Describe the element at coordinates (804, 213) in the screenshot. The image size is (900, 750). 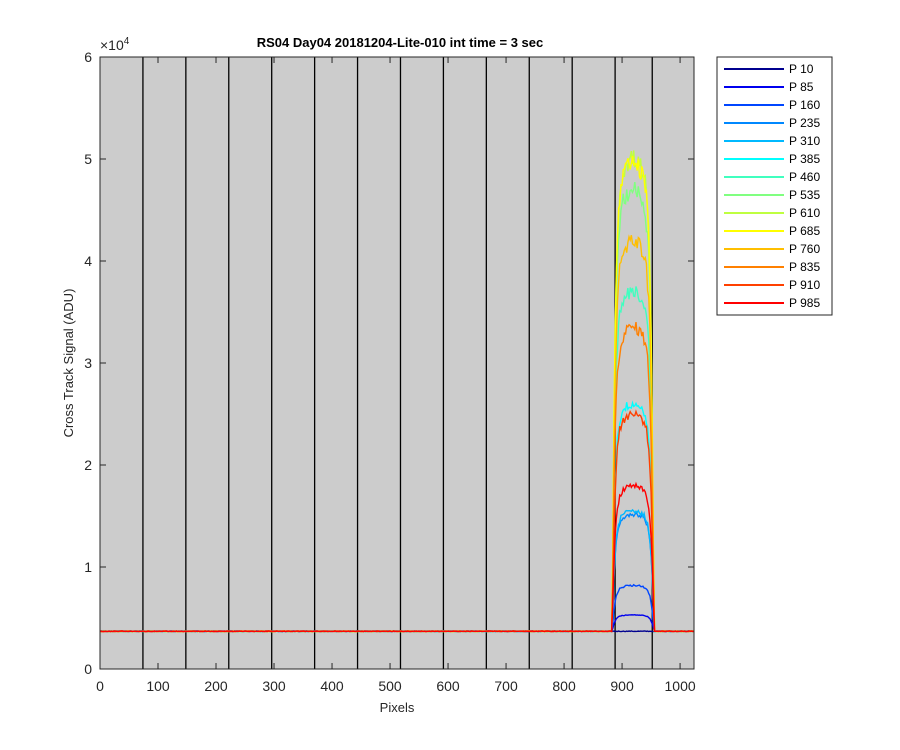
I see `legend-entry: P 610` at that location.